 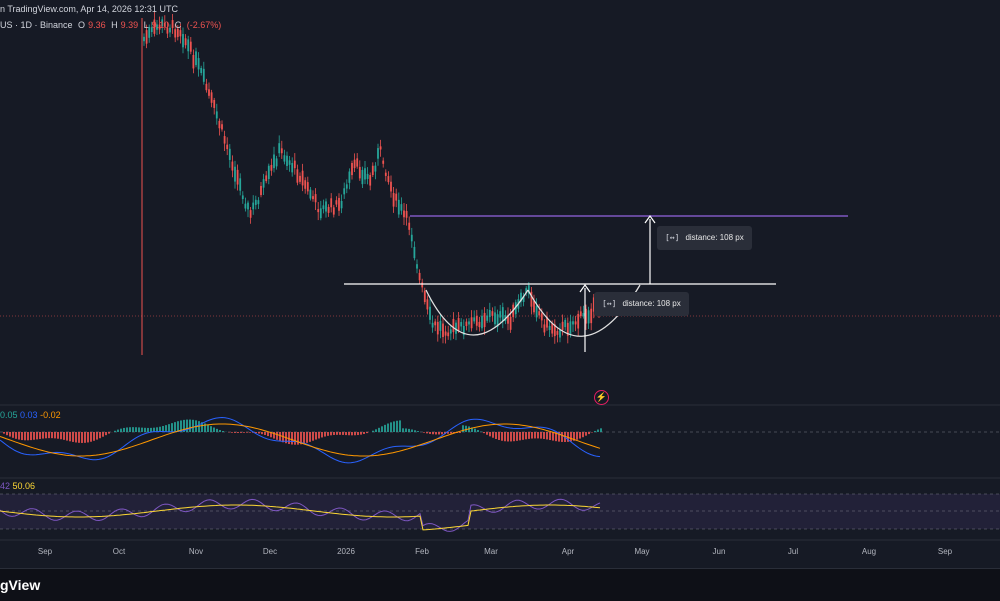 What do you see at coordinates (5, 486) in the screenshot?
I see `rsi-value: 42` at bounding box center [5, 486].